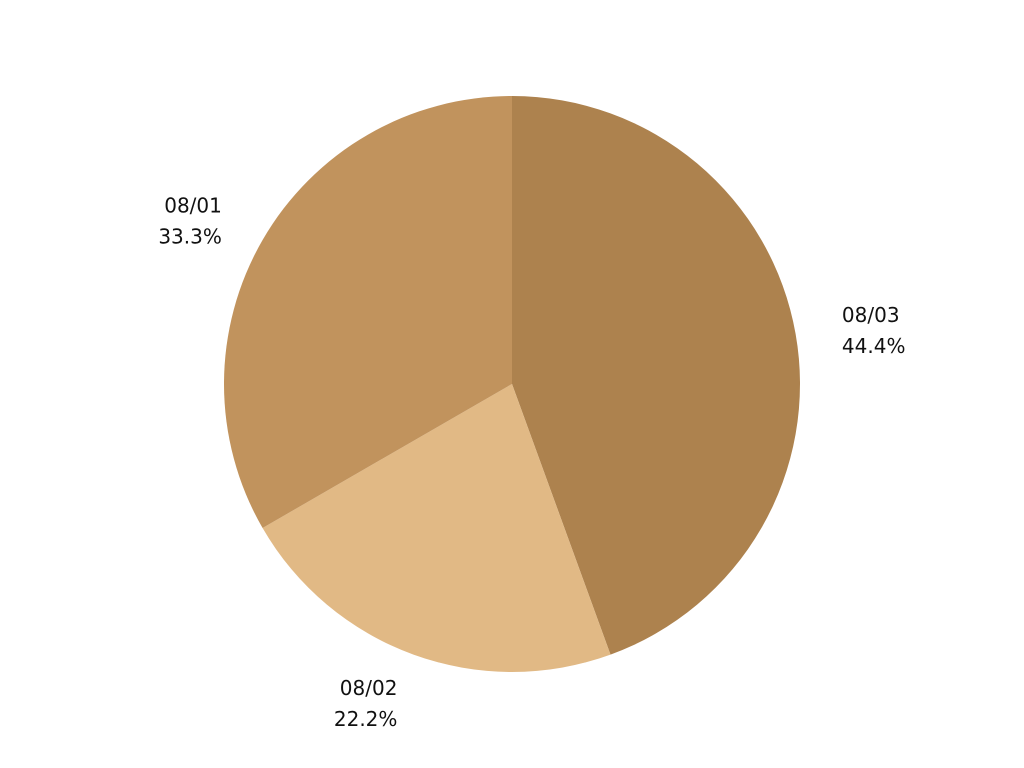 The width and height of the screenshot is (1024, 768). I want to click on slice-category-label: 08/01, so click(193, 206).